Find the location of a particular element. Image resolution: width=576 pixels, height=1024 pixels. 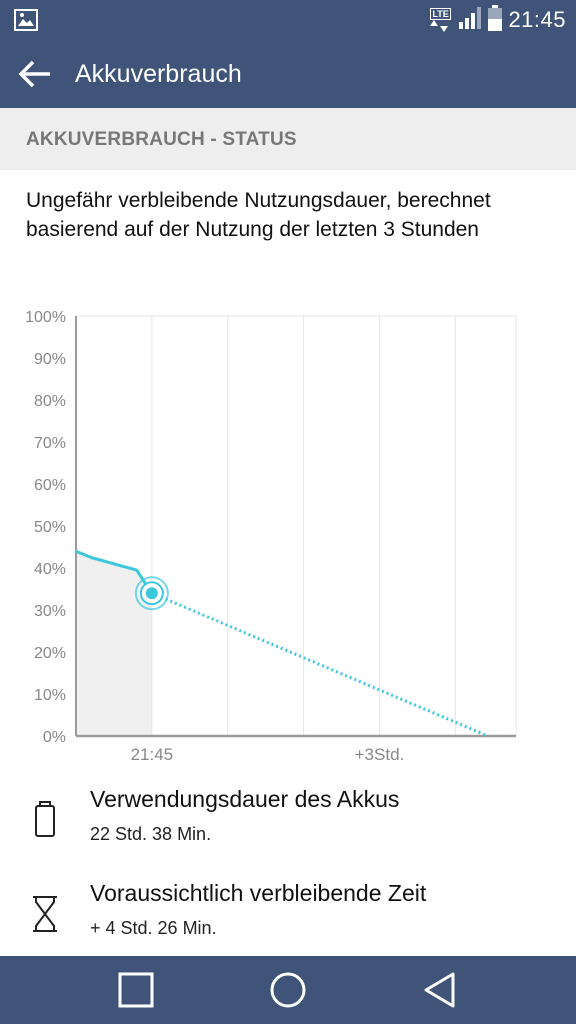

back-arrow-button is located at coordinates (35, 74).